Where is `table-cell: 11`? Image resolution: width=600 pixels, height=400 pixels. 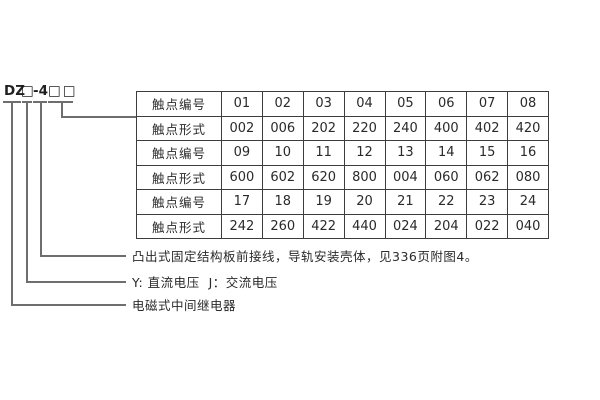
table-cell: 11 is located at coordinates (323, 153).